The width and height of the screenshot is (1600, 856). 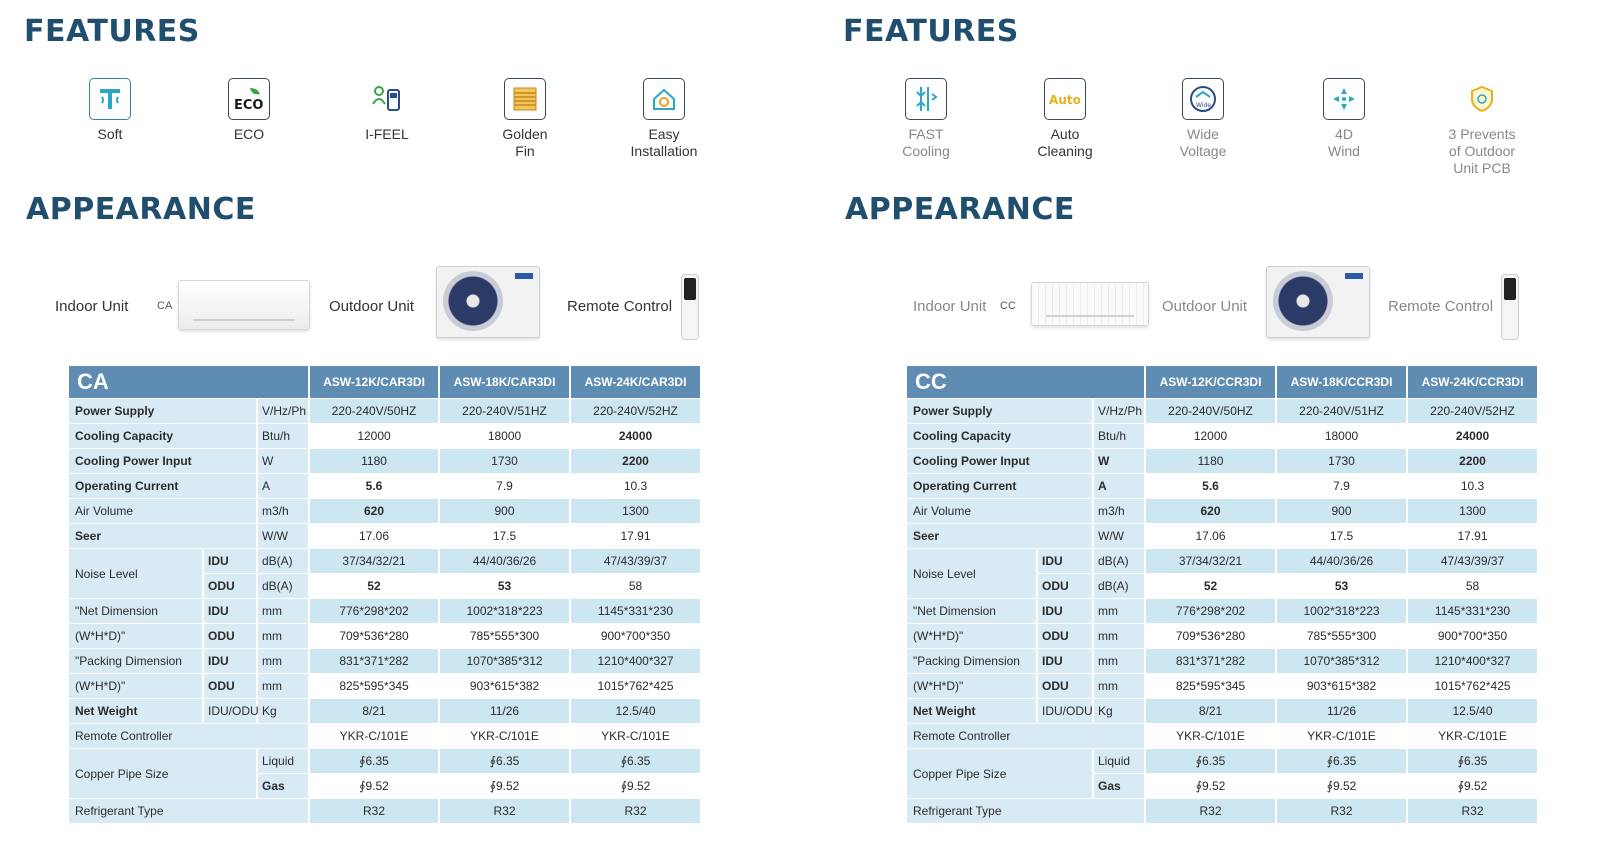 I want to click on cell: 37/34/32/21, so click(x=1211, y=561).